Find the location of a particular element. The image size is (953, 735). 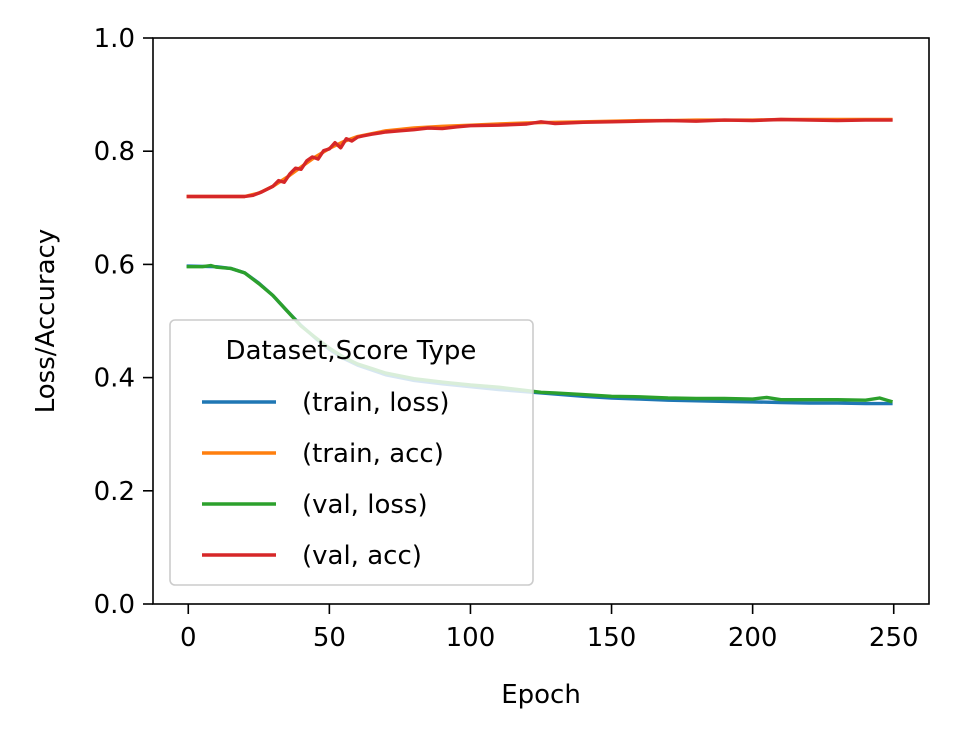

legend-box is located at coordinates (351, 452).